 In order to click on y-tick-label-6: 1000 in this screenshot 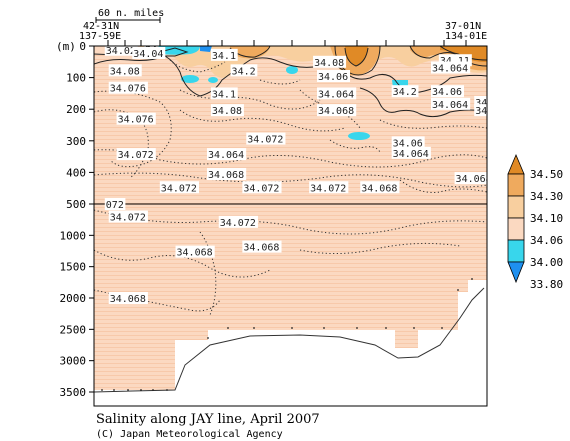, I will do `click(73, 235)`.